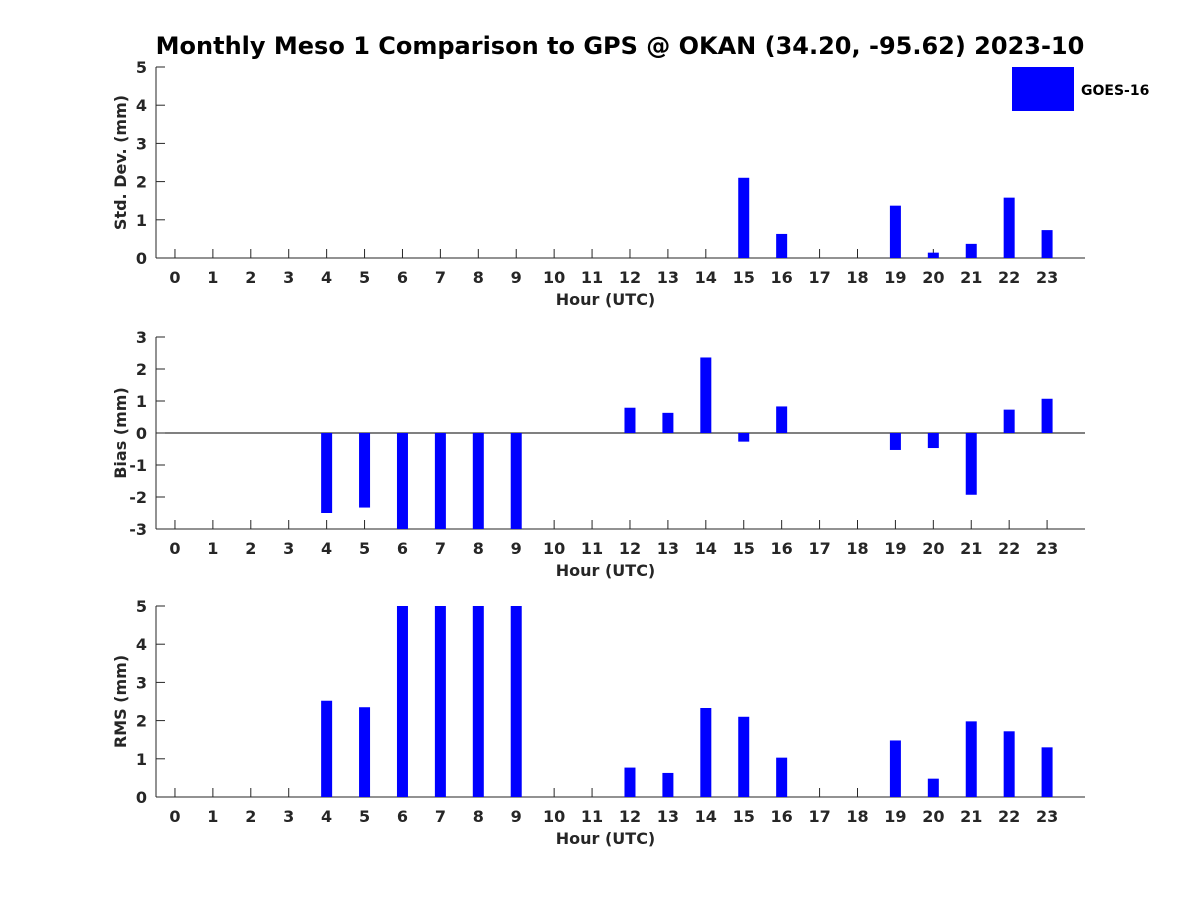 Image resolution: width=1200 pixels, height=900 pixels. What do you see at coordinates (554, 548) in the screenshot?
I see `x-tick-label: 10` at bounding box center [554, 548].